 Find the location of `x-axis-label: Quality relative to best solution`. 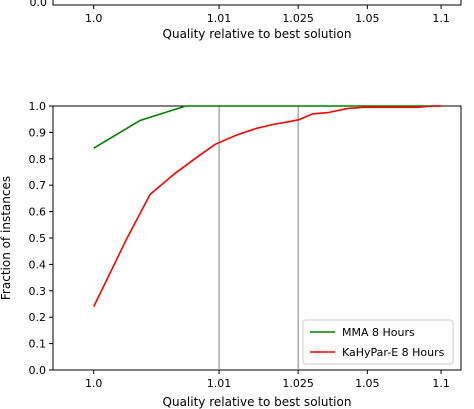

x-axis-label: Quality relative to best solution is located at coordinates (257, 402).